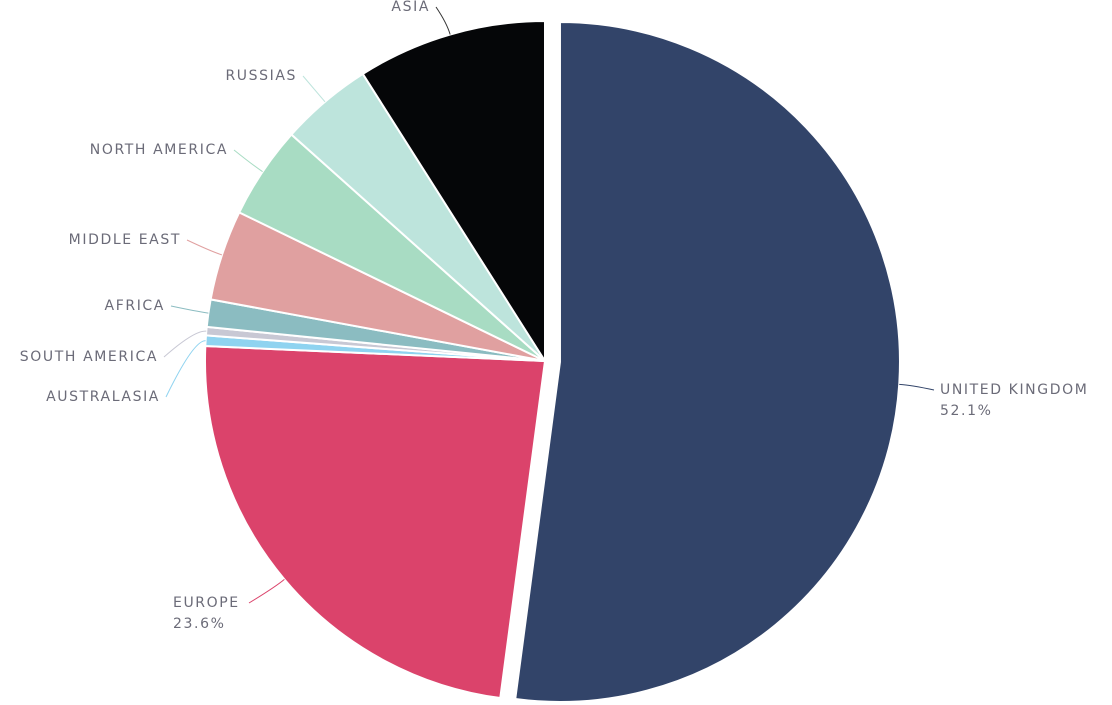 This screenshot has height=705, width=1112. What do you see at coordinates (261, 76) in the screenshot?
I see `slice-label: RUSSIAS` at bounding box center [261, 76].